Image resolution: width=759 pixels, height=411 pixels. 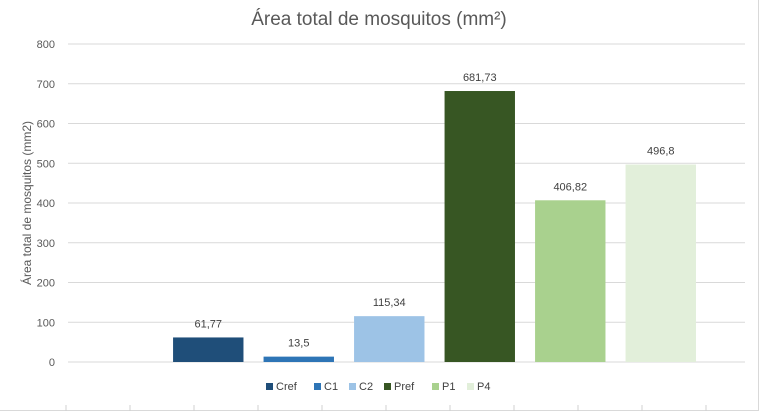 What do you see at coordinates (208, 349) in the screenshot?
I see `bar-cref` at bounding box center [208, 349].